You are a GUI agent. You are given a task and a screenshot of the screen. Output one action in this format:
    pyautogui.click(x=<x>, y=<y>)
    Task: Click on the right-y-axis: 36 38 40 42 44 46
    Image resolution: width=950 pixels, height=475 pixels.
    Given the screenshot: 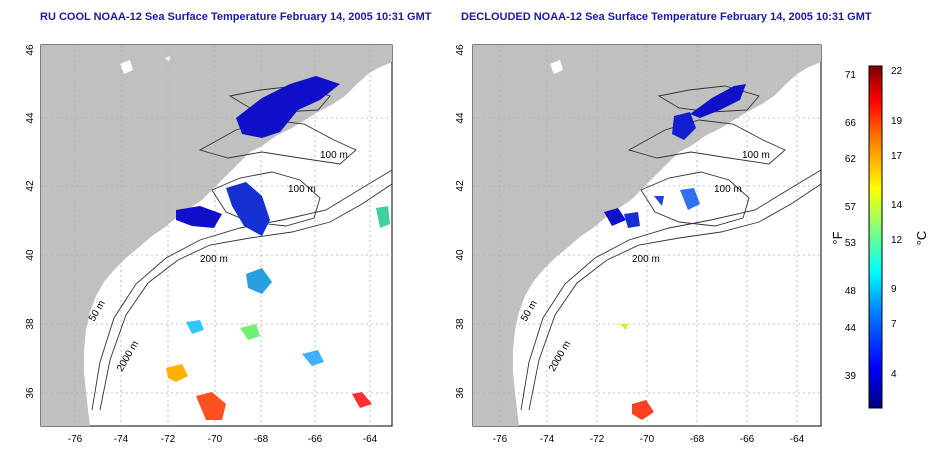 What is the action you would take?
    pyautogui.click(x=460, y=221)
    